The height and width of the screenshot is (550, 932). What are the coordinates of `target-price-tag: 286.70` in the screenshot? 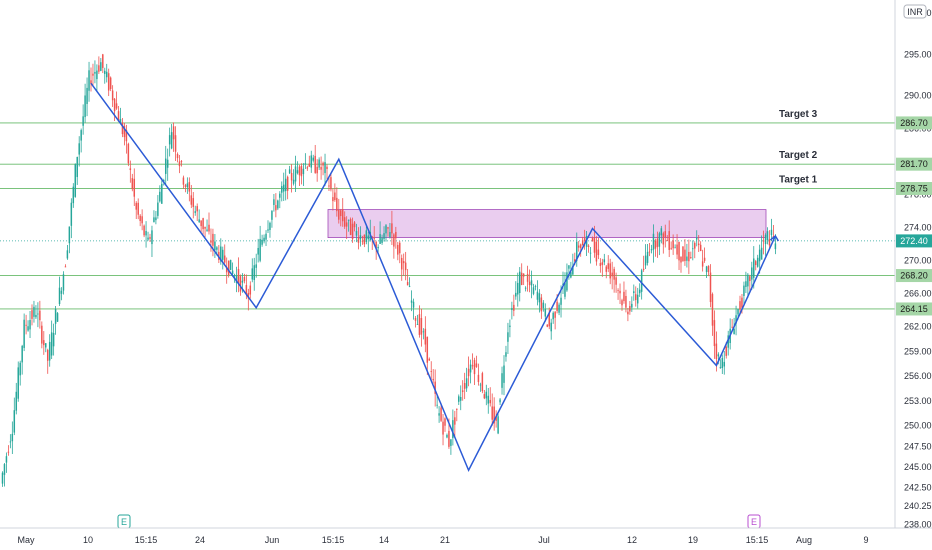 It's located at (914, 123).